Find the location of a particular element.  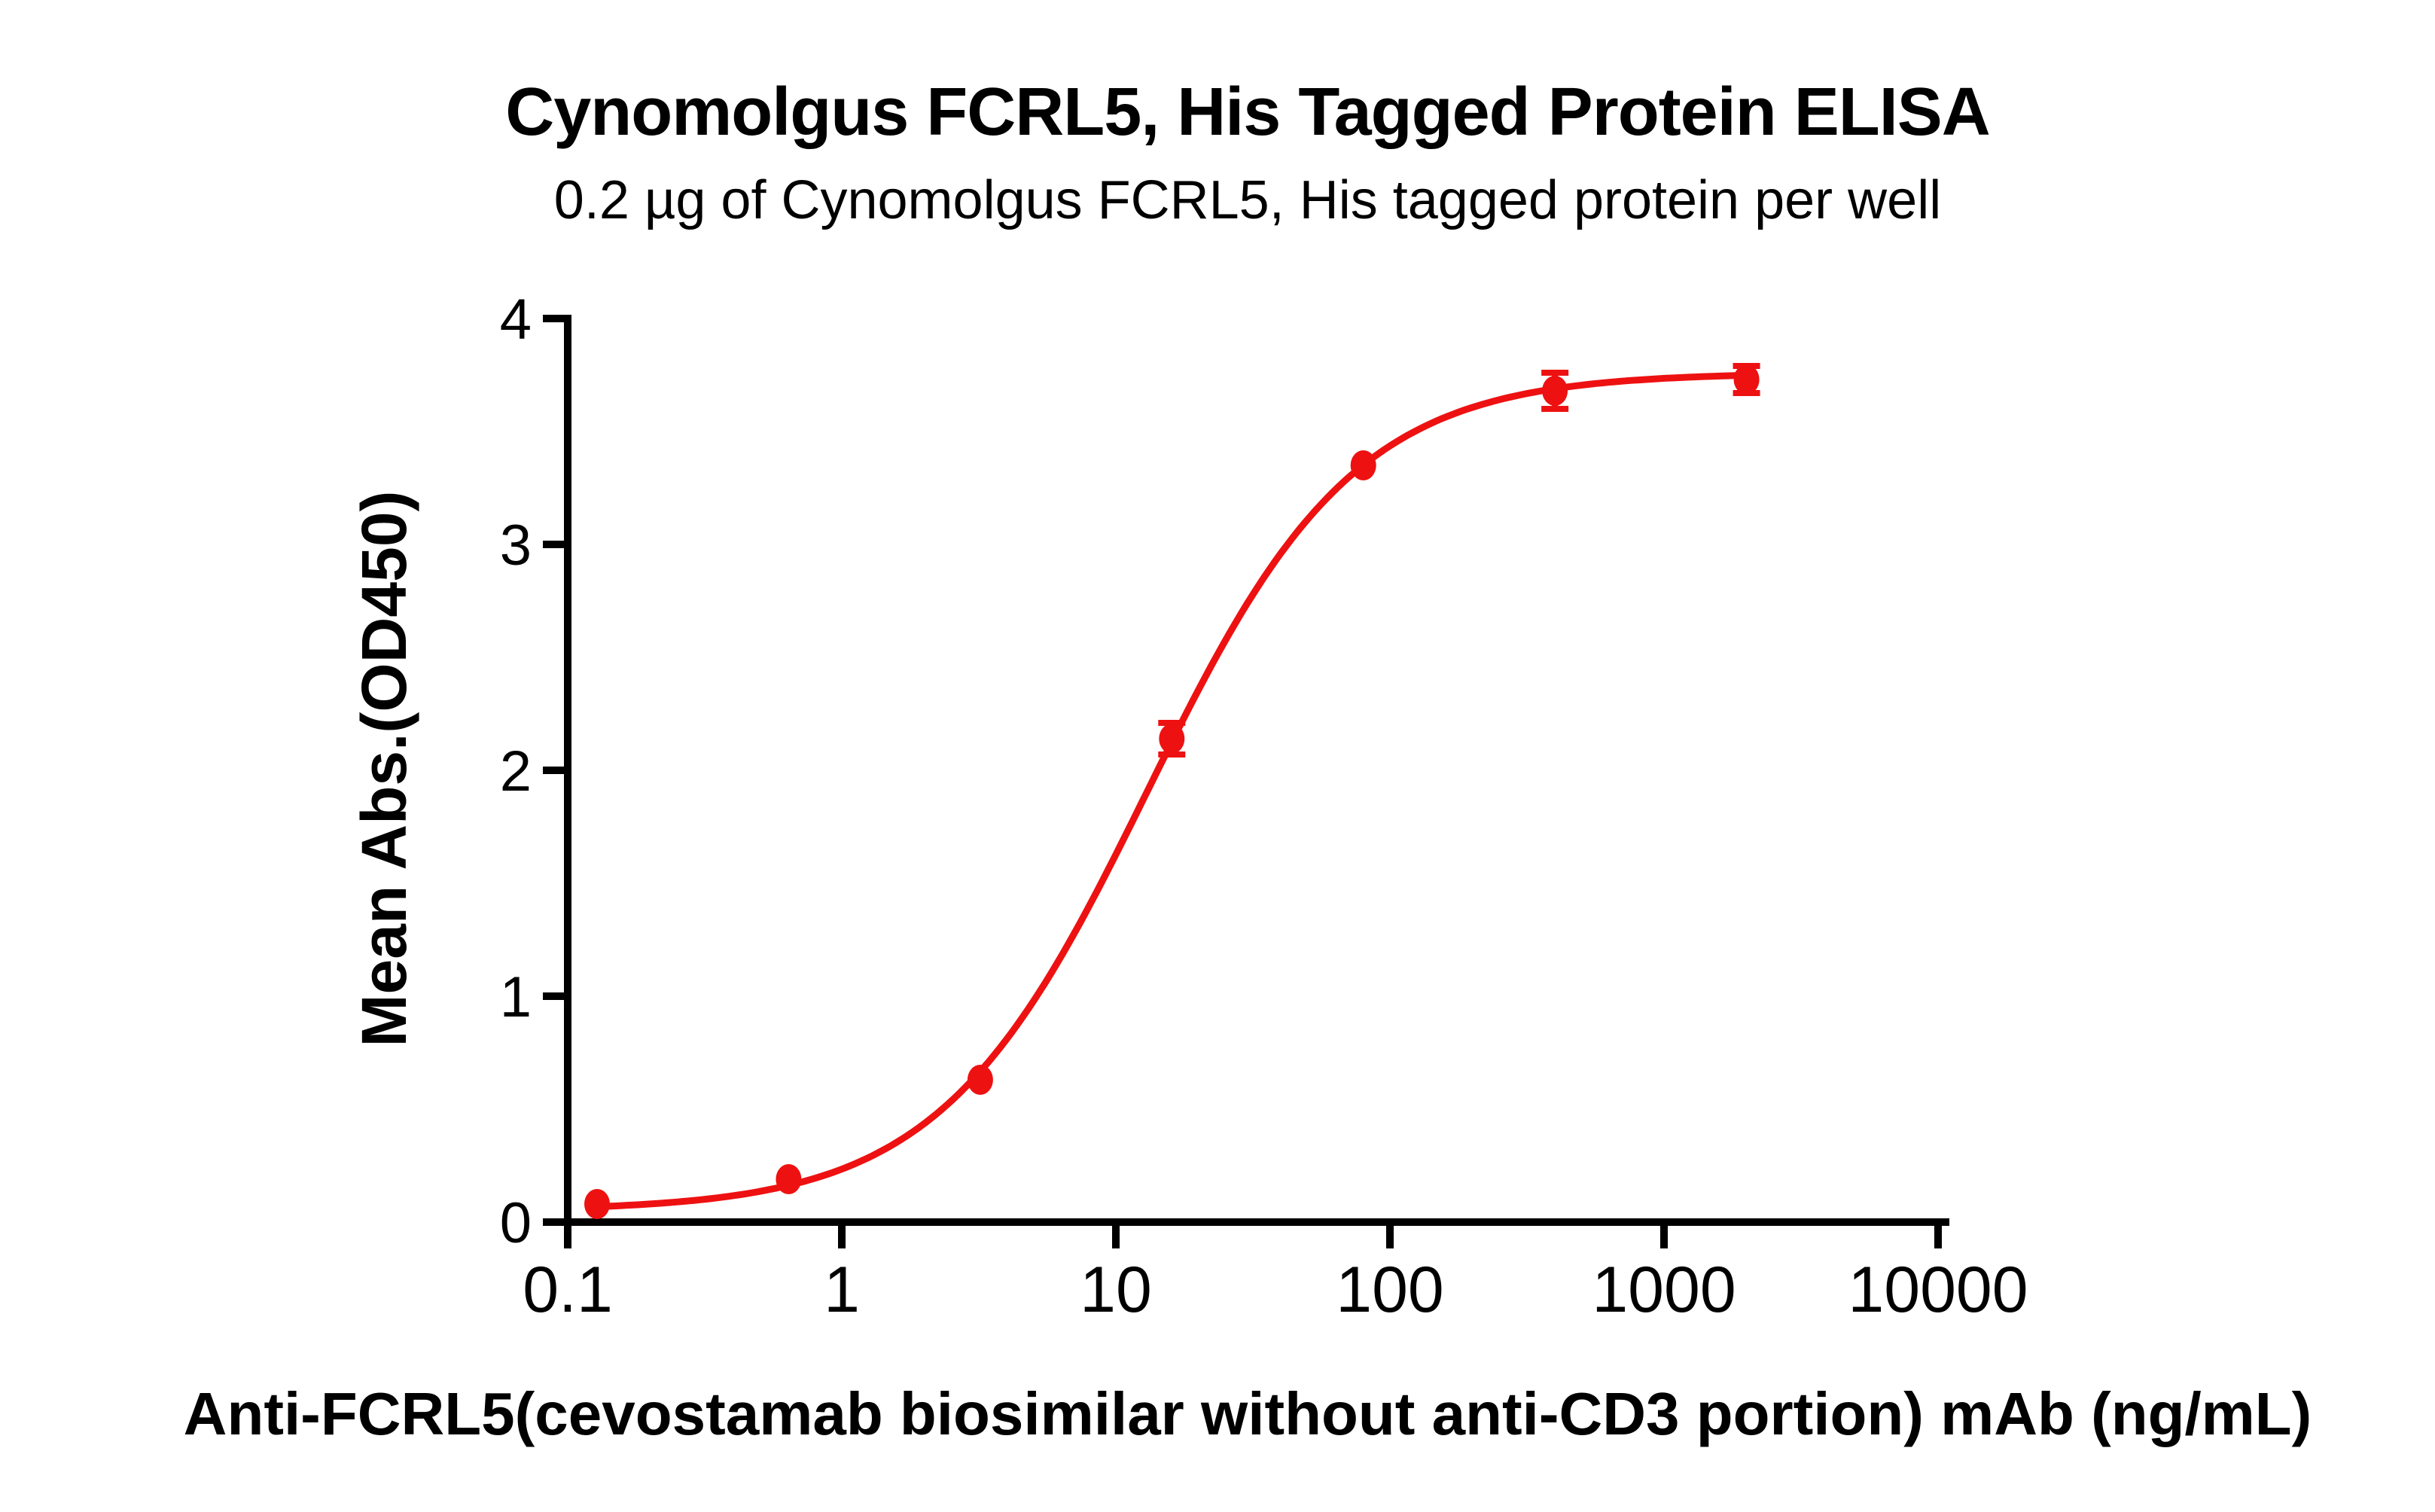

y-tick-label: 2 is located at coordinates (516, 771).